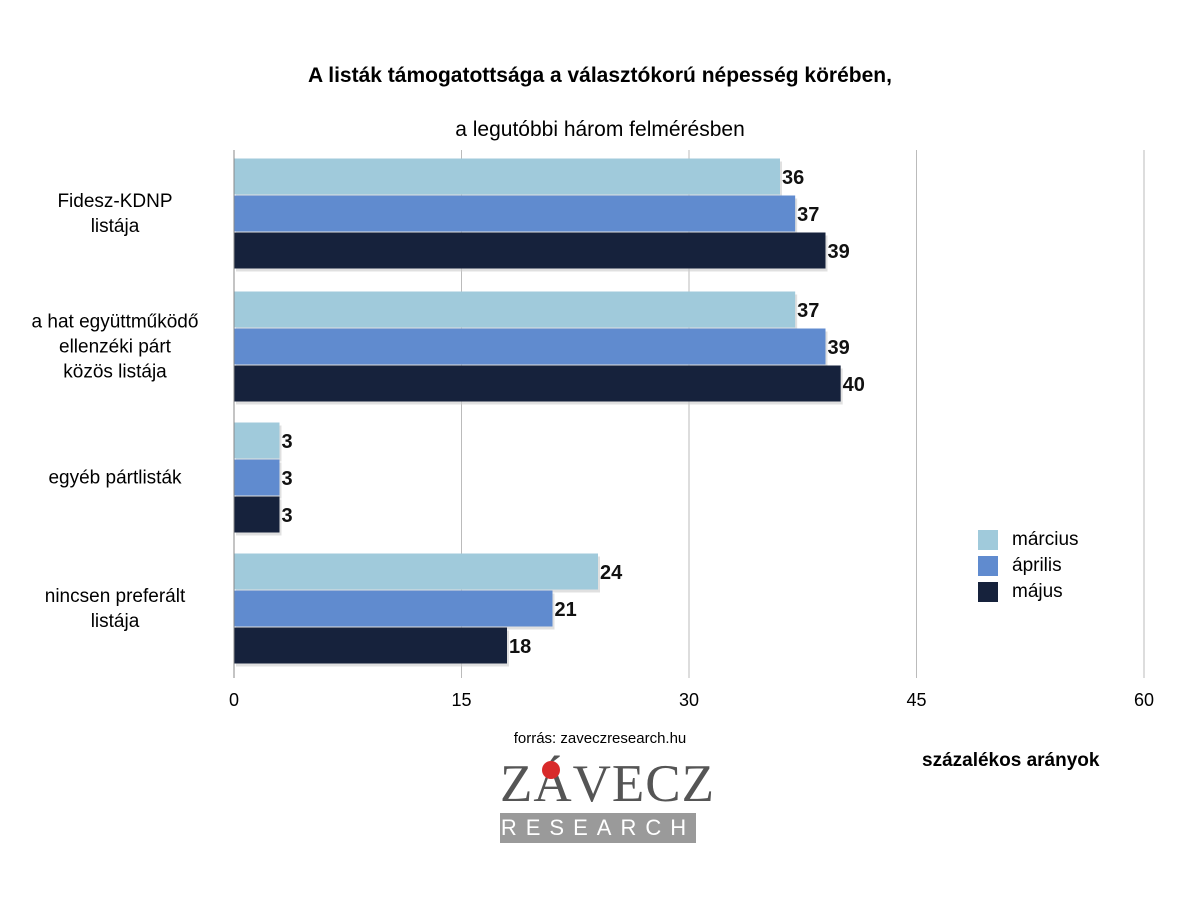  I want to click on category-label-line: a hat együttműködő, so click(115, 322).